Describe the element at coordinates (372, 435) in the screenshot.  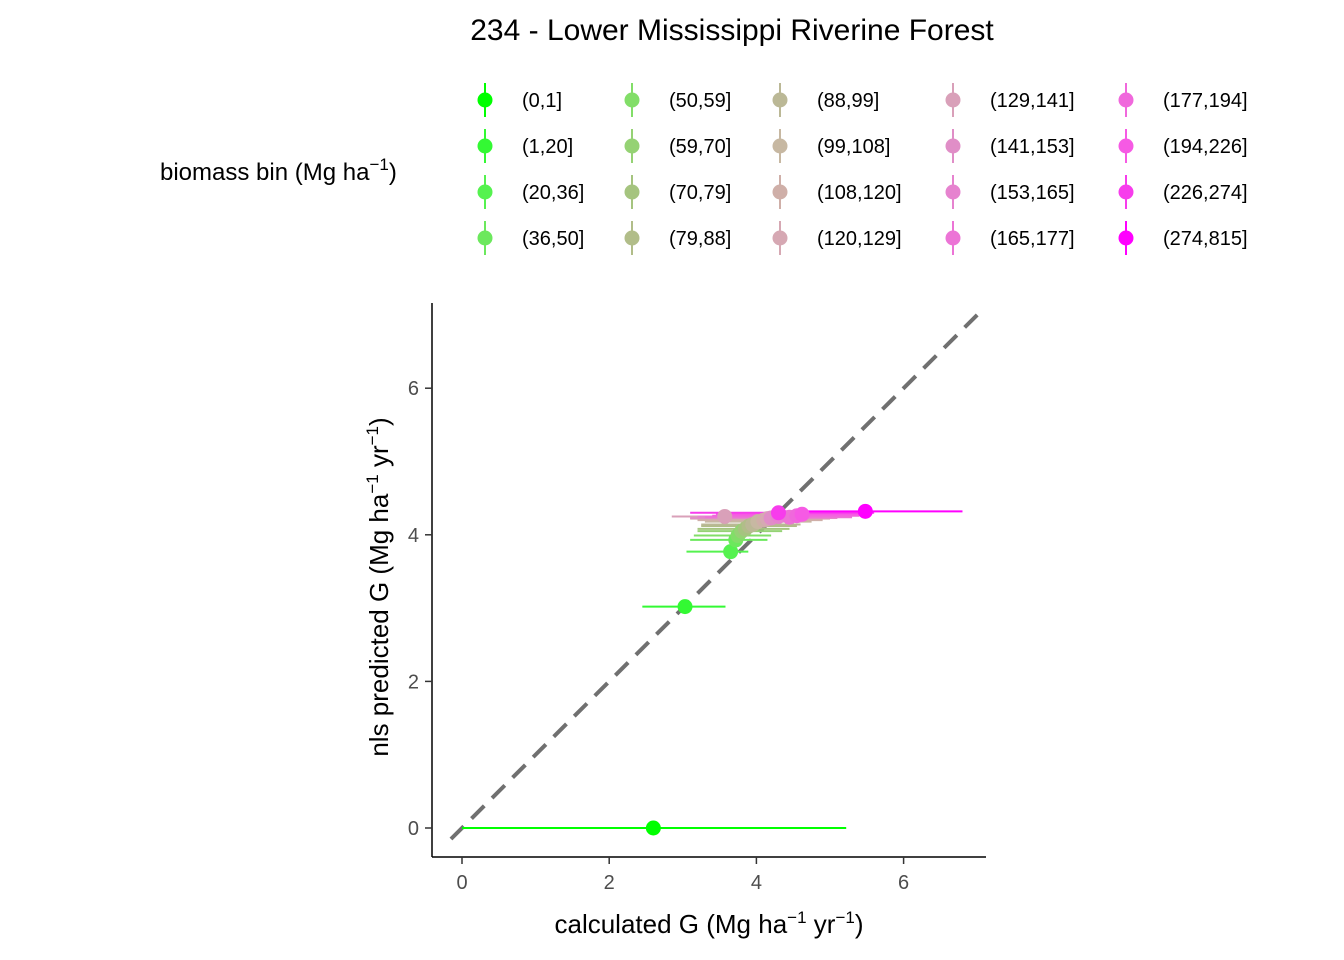
I see `y-axis-title-sup-2: −1` at that location.